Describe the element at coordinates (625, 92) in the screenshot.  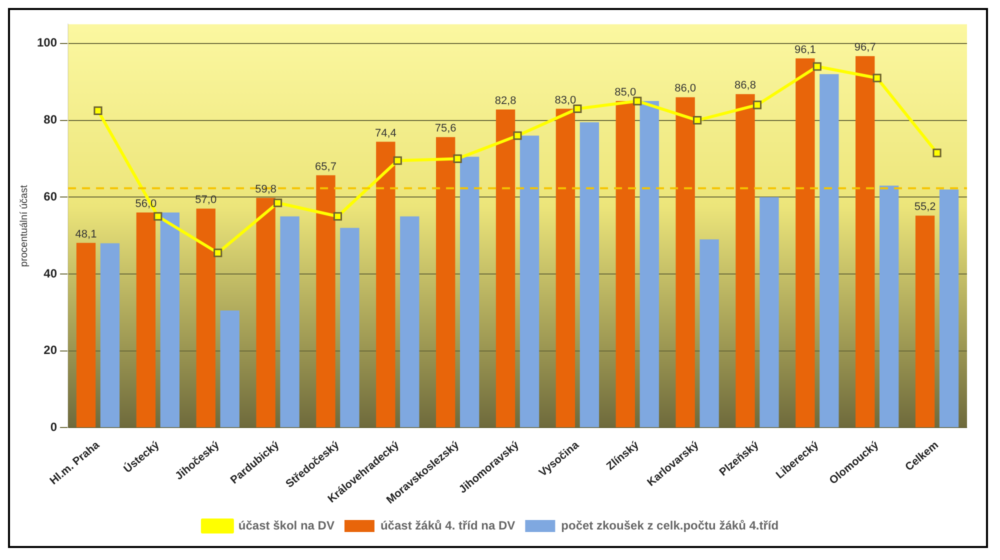
I see `data-label: 85,0` at that location.